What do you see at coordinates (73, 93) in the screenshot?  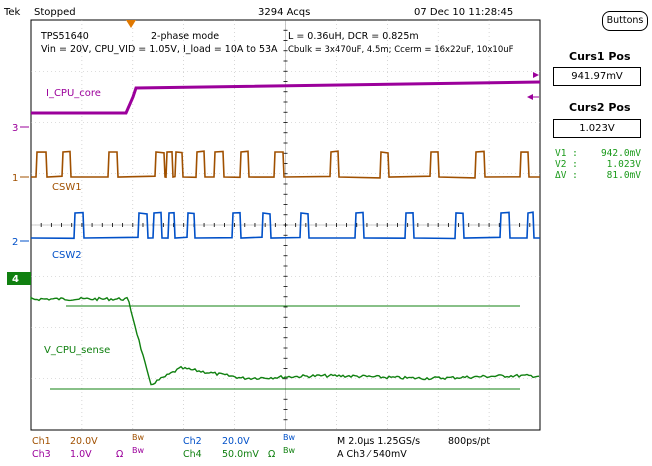 I see `label-i-cpu-core: I_CPU_core` at bounding box center [73, 93].